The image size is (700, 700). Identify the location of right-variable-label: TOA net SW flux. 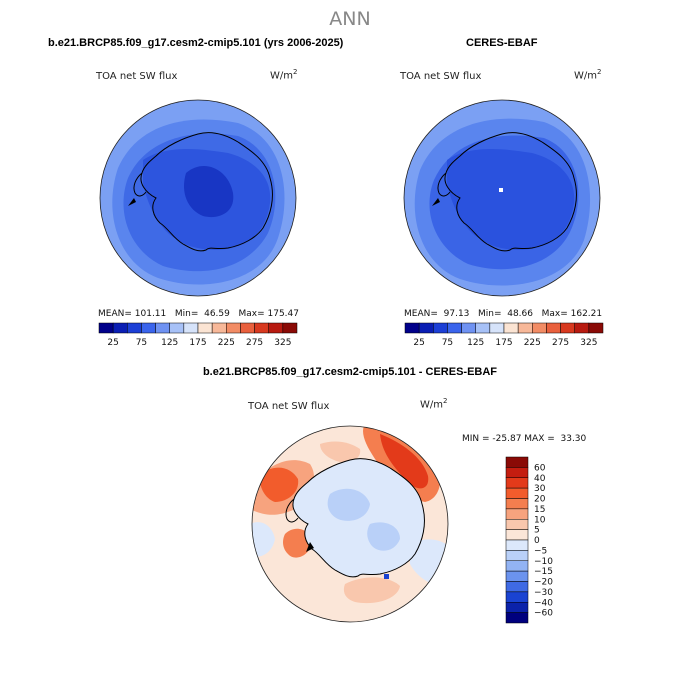
(441, 76).